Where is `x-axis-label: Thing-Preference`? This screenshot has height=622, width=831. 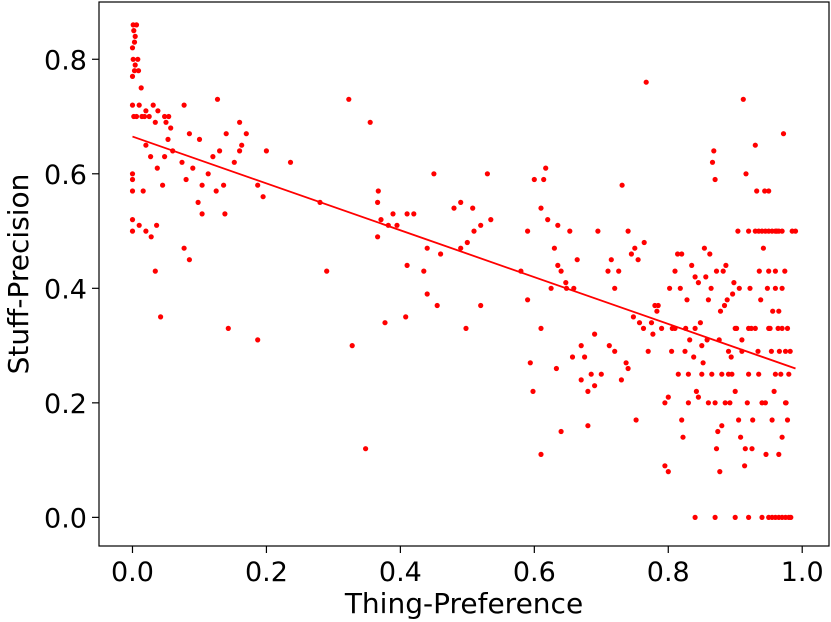
x-axis-label: Thing-Preference is located at coordinates (463, 603).